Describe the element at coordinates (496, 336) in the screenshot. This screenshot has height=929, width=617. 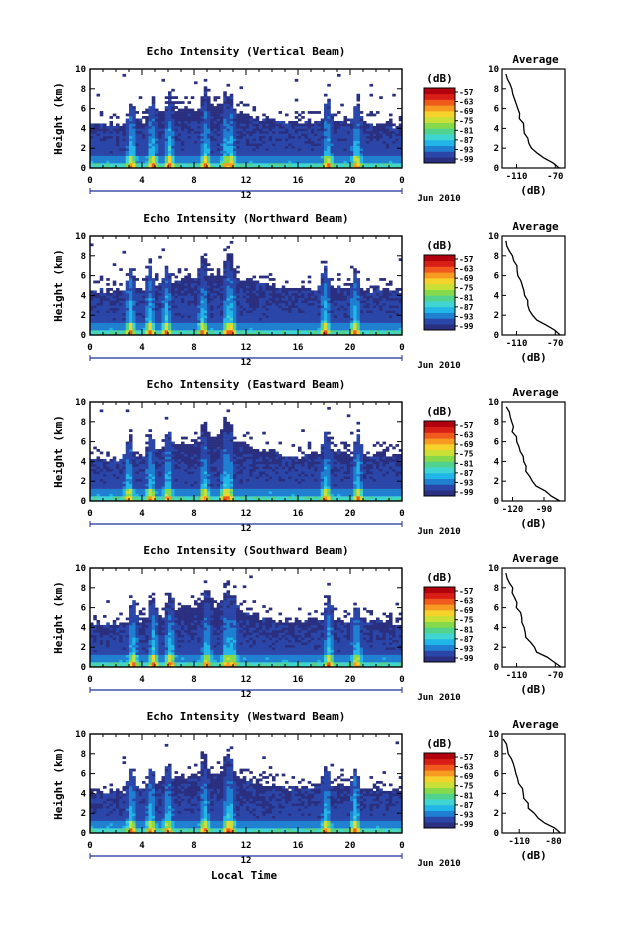
I see `profile-y-tick-label: 0` at that location.